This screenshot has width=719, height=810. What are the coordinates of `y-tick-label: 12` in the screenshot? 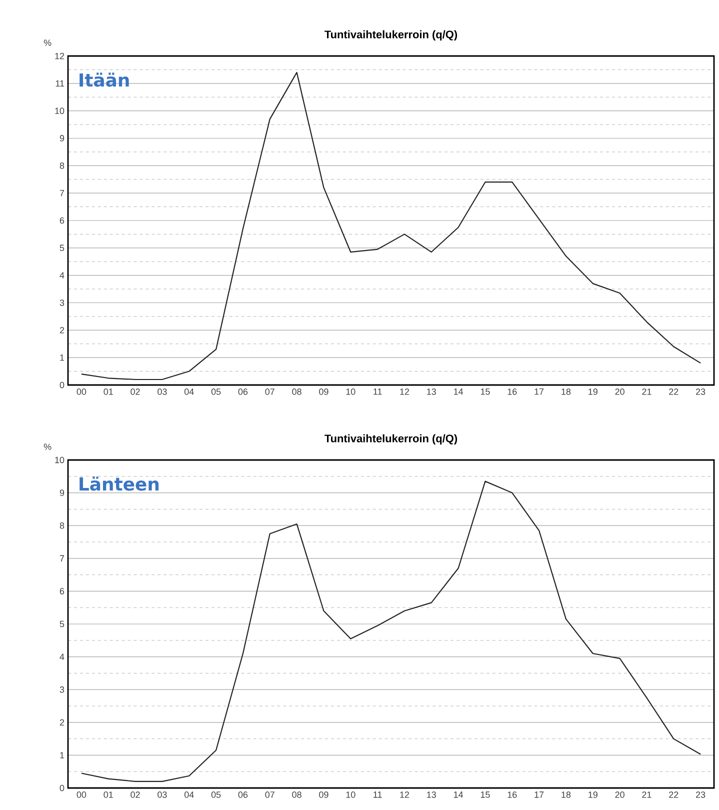 It's located at (59, 56).